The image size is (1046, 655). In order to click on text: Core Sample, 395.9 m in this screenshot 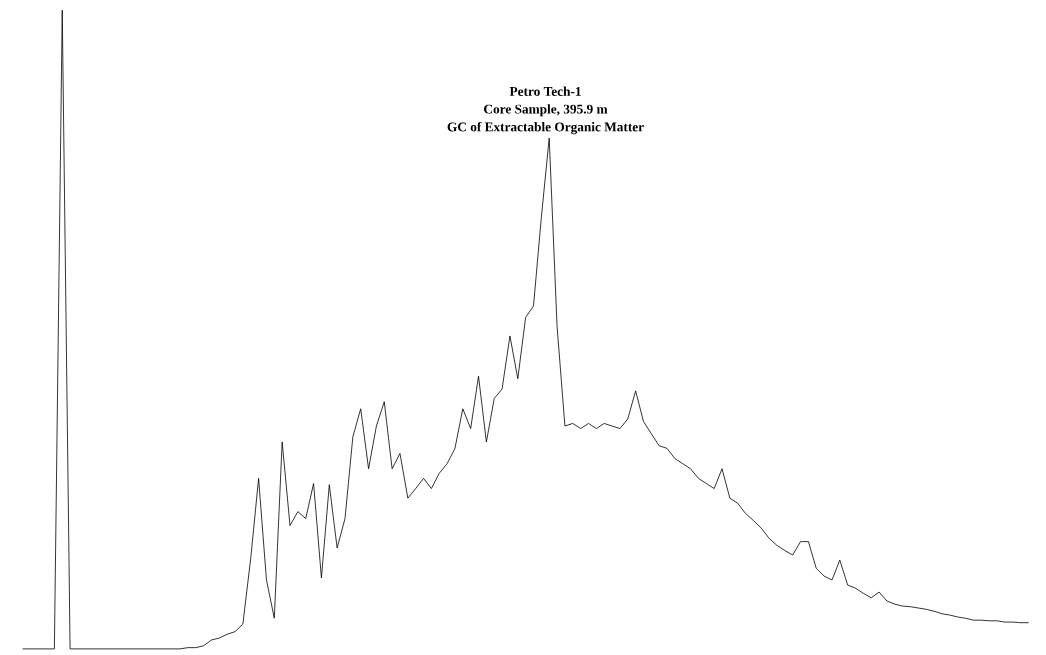, I will do `click(546, 110)`.